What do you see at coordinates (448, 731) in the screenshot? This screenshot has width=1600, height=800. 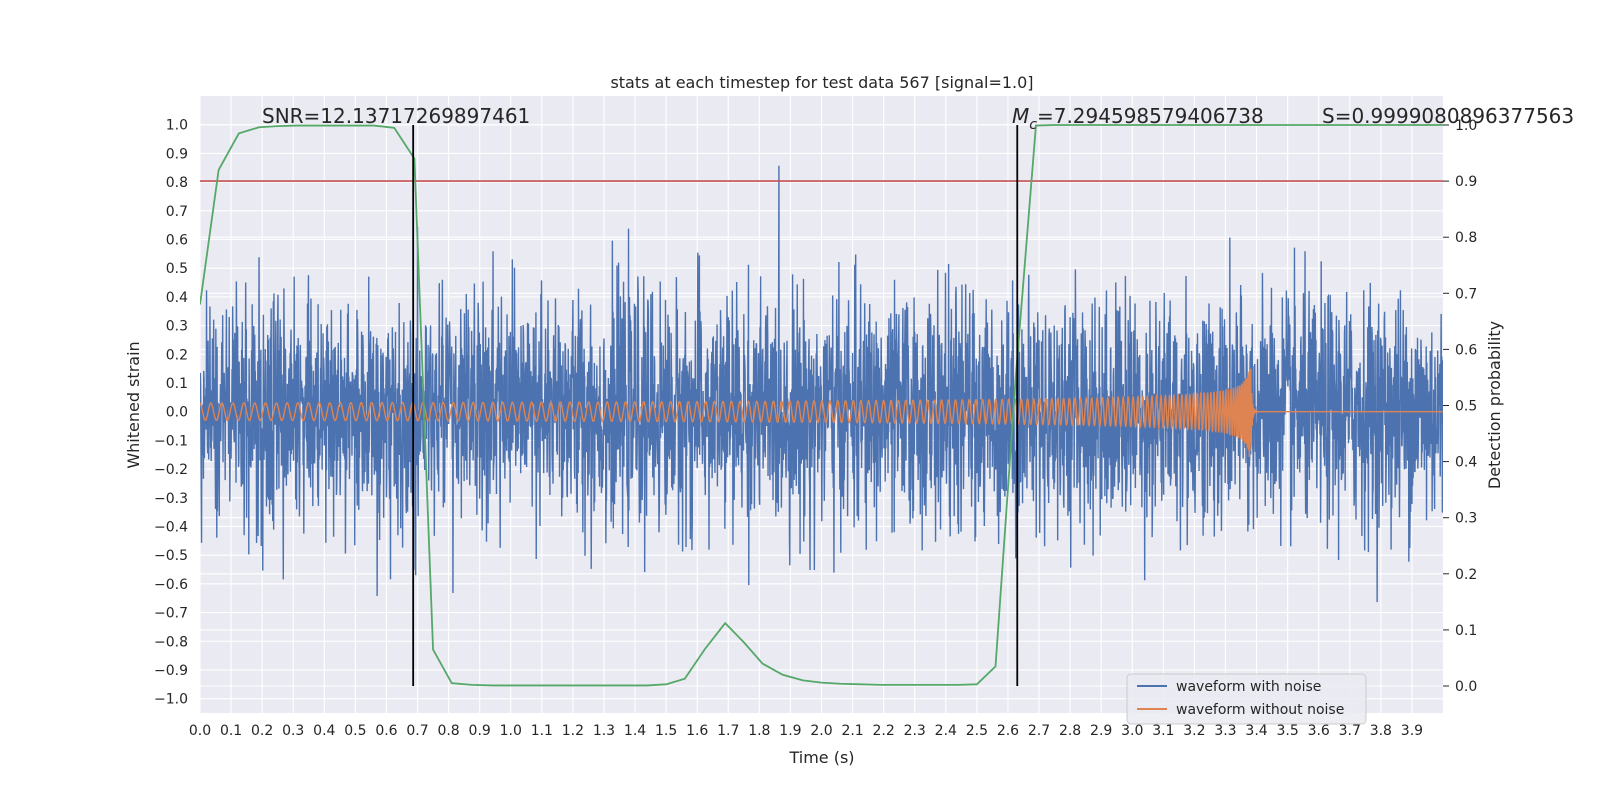 I see `x-tick-label: 0.8` at bounding box center [448, 731].